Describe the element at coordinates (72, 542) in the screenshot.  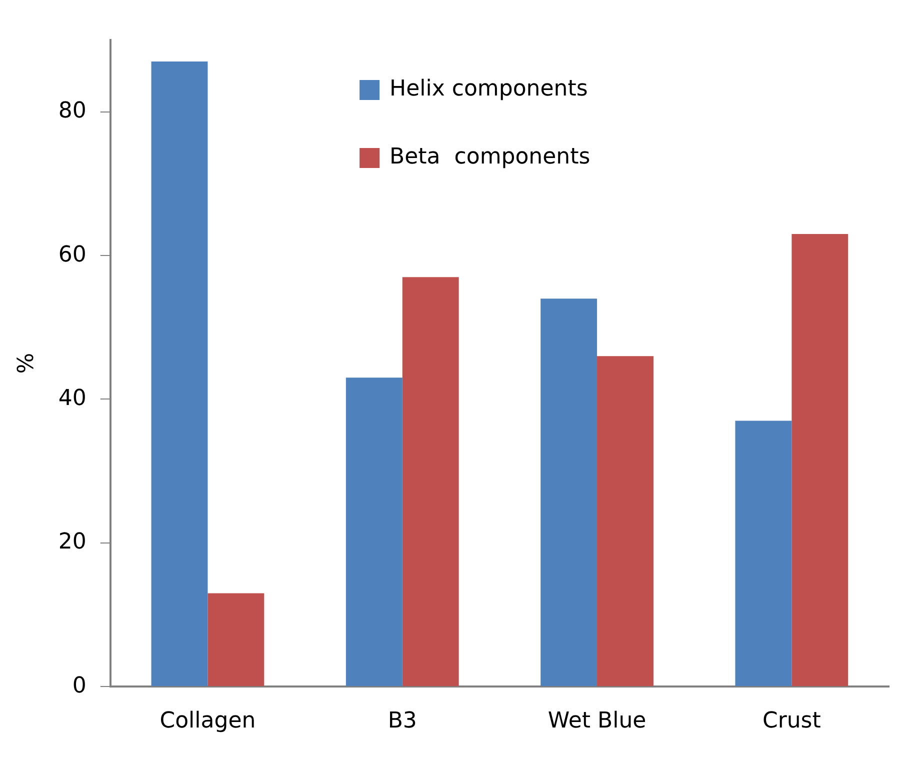
I see `y-tick-label: 20` at that location.